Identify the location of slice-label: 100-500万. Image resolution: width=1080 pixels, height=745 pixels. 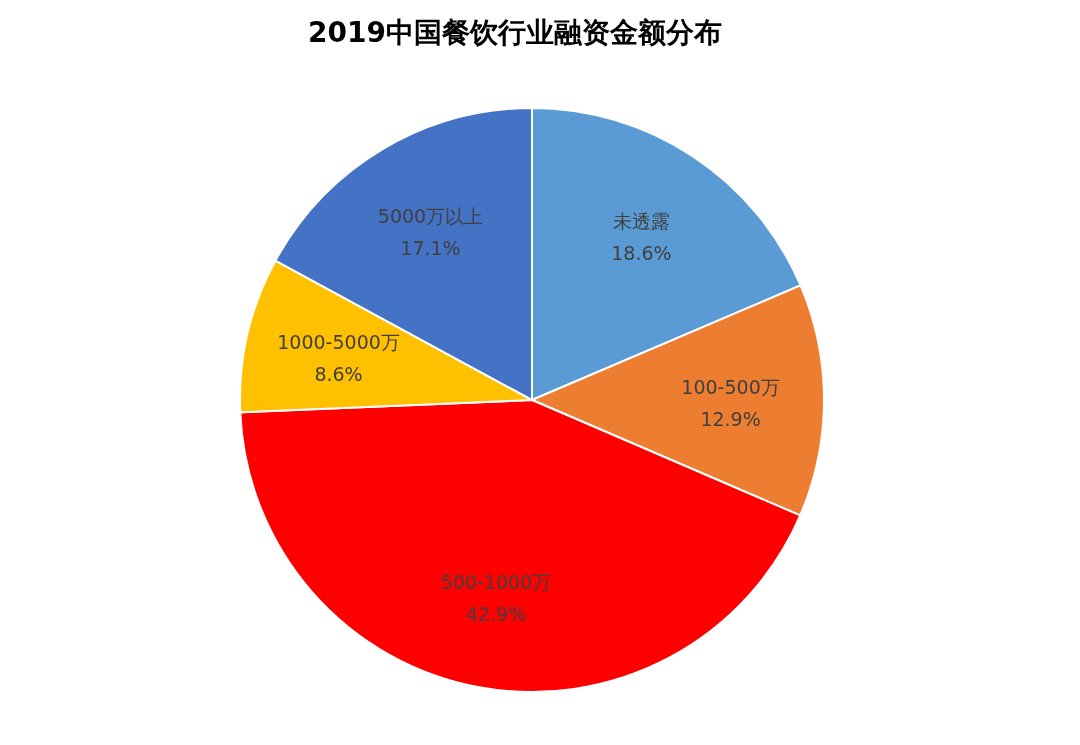
(730, 387).